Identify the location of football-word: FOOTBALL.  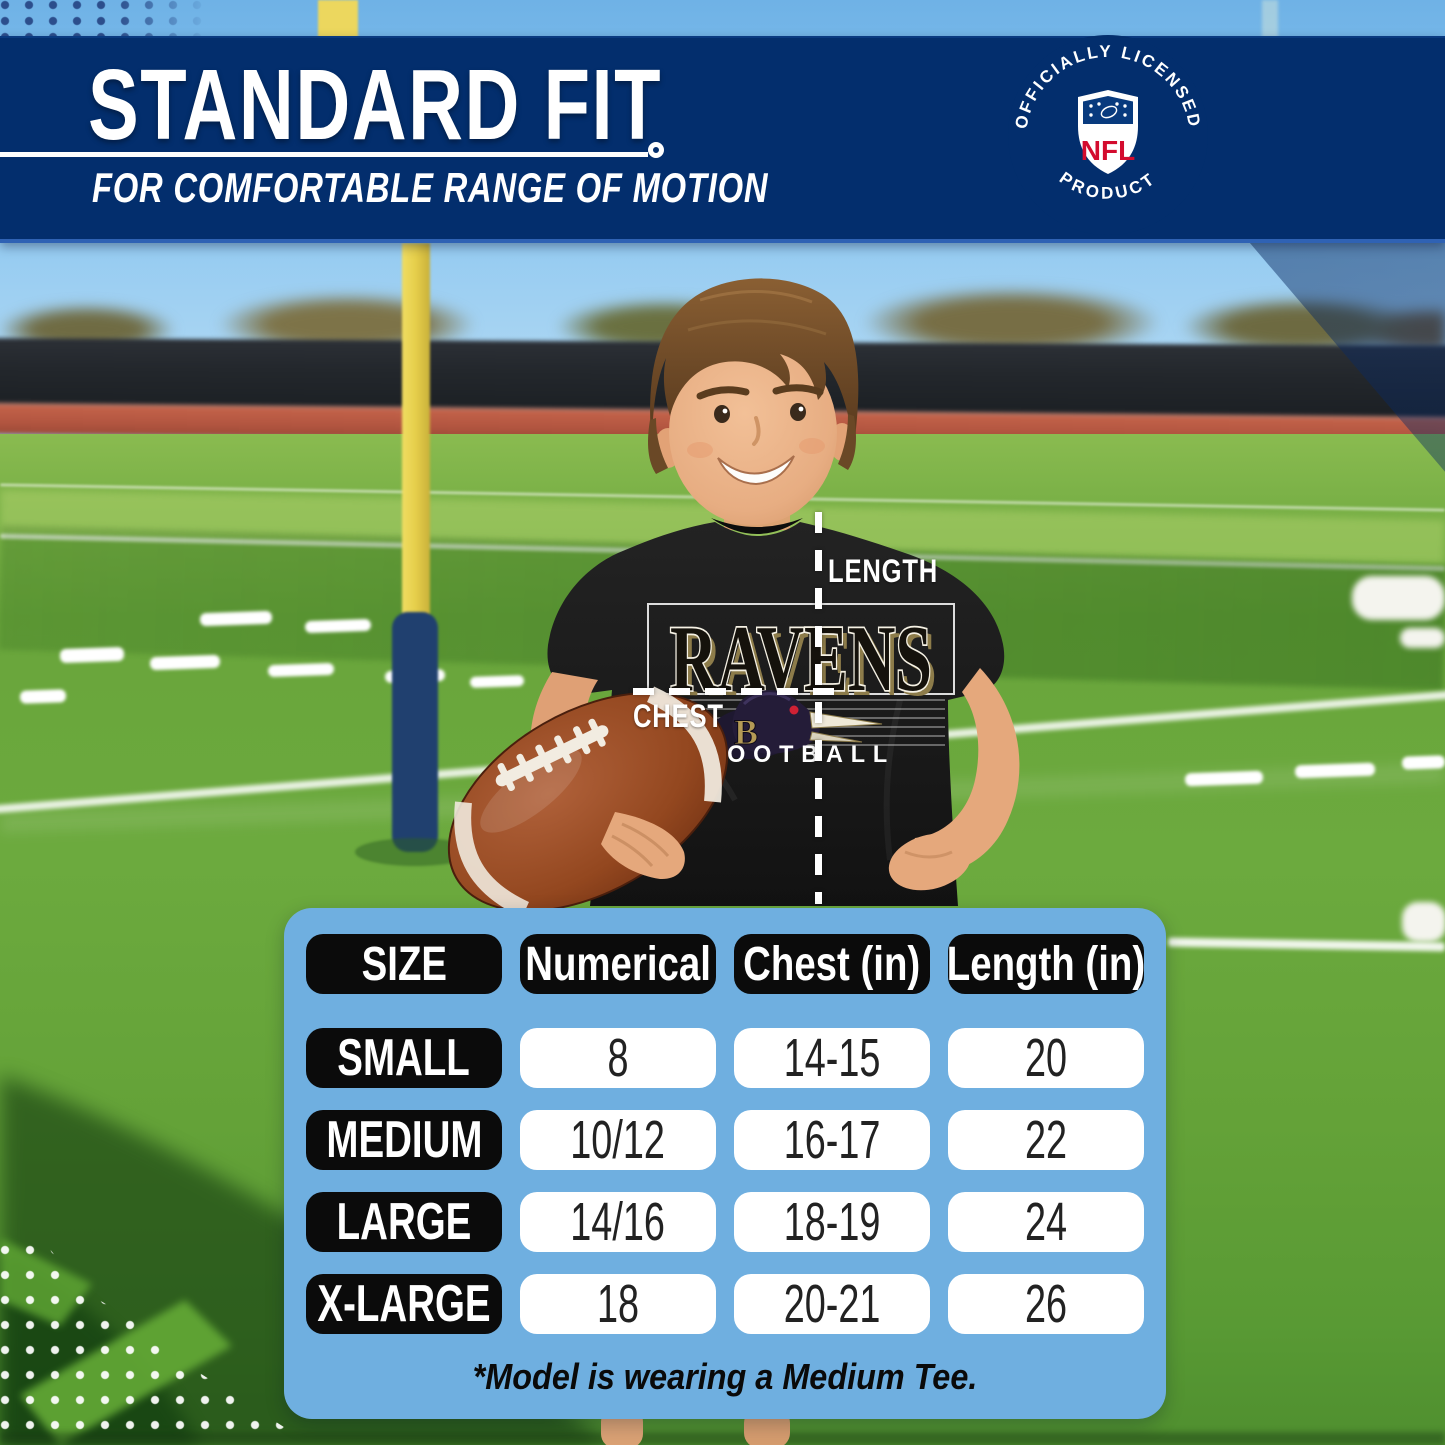
(800, 754).